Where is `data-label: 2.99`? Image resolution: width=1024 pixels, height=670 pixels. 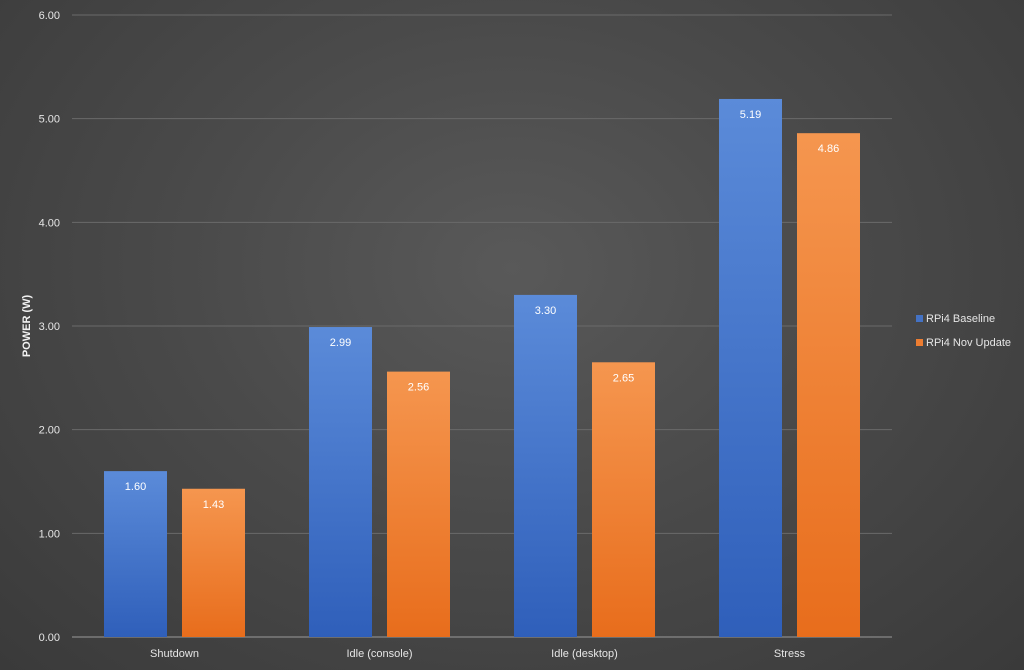
data-label: 2.99 is located at coordinates (340, 343).